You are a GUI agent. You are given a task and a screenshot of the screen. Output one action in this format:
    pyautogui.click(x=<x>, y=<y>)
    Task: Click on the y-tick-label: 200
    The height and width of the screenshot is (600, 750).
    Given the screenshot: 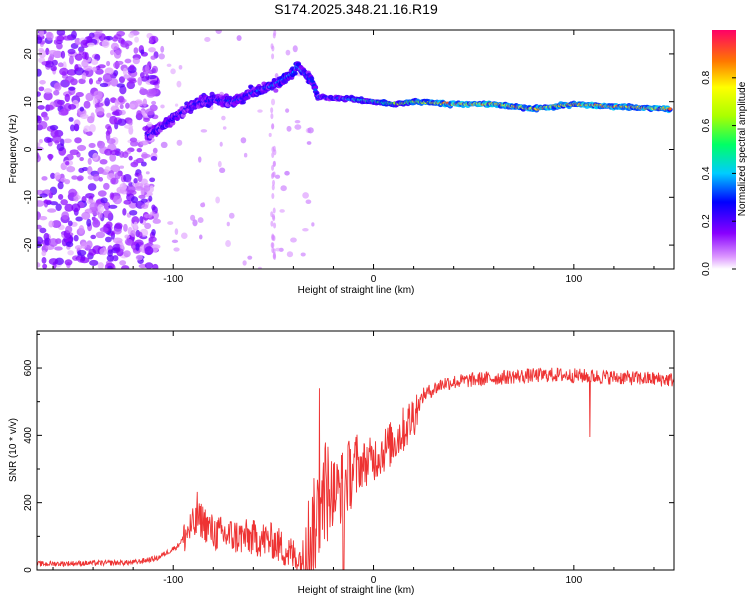 What is the action you would take?
    pyautogui.click(x=28, y=502)
    